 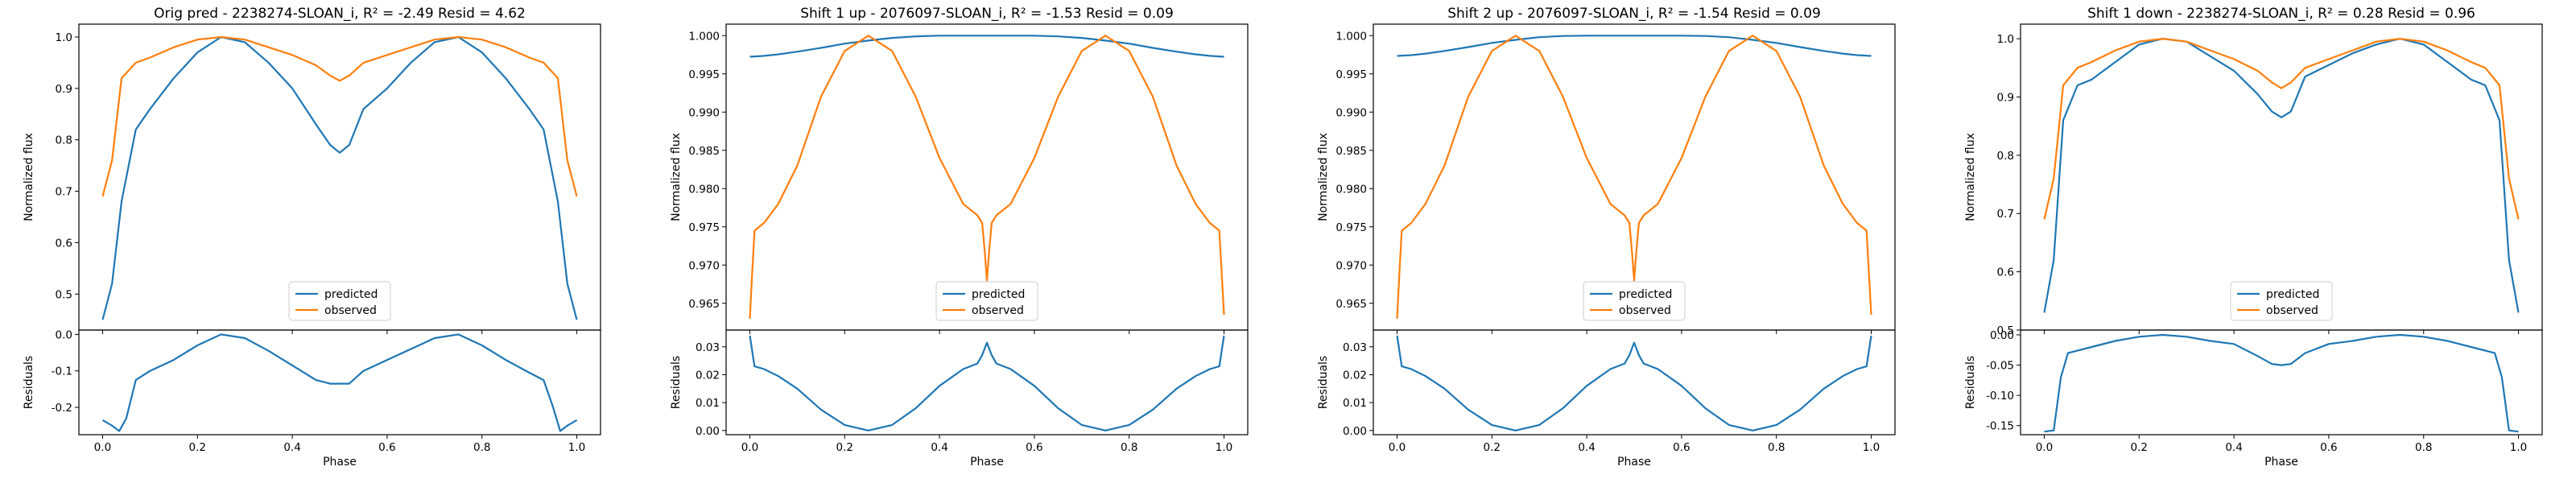 What do you see at coordinates (2000, 396) in the screenshot?
I see `residual-y-tick-label: -0.10` at bounding box center [2000, 396].